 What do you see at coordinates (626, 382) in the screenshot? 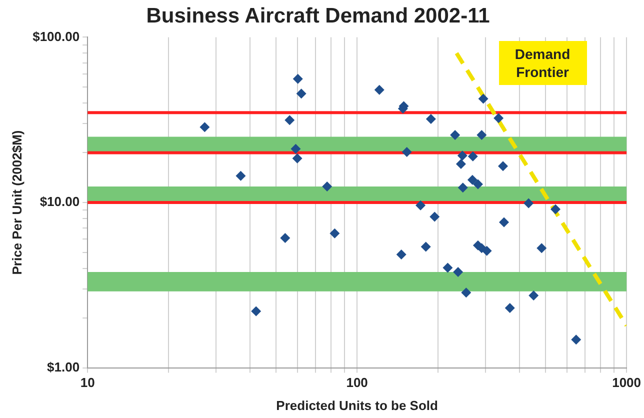
I see `x-tick-label: 1000` at bounding box center [626, 382].